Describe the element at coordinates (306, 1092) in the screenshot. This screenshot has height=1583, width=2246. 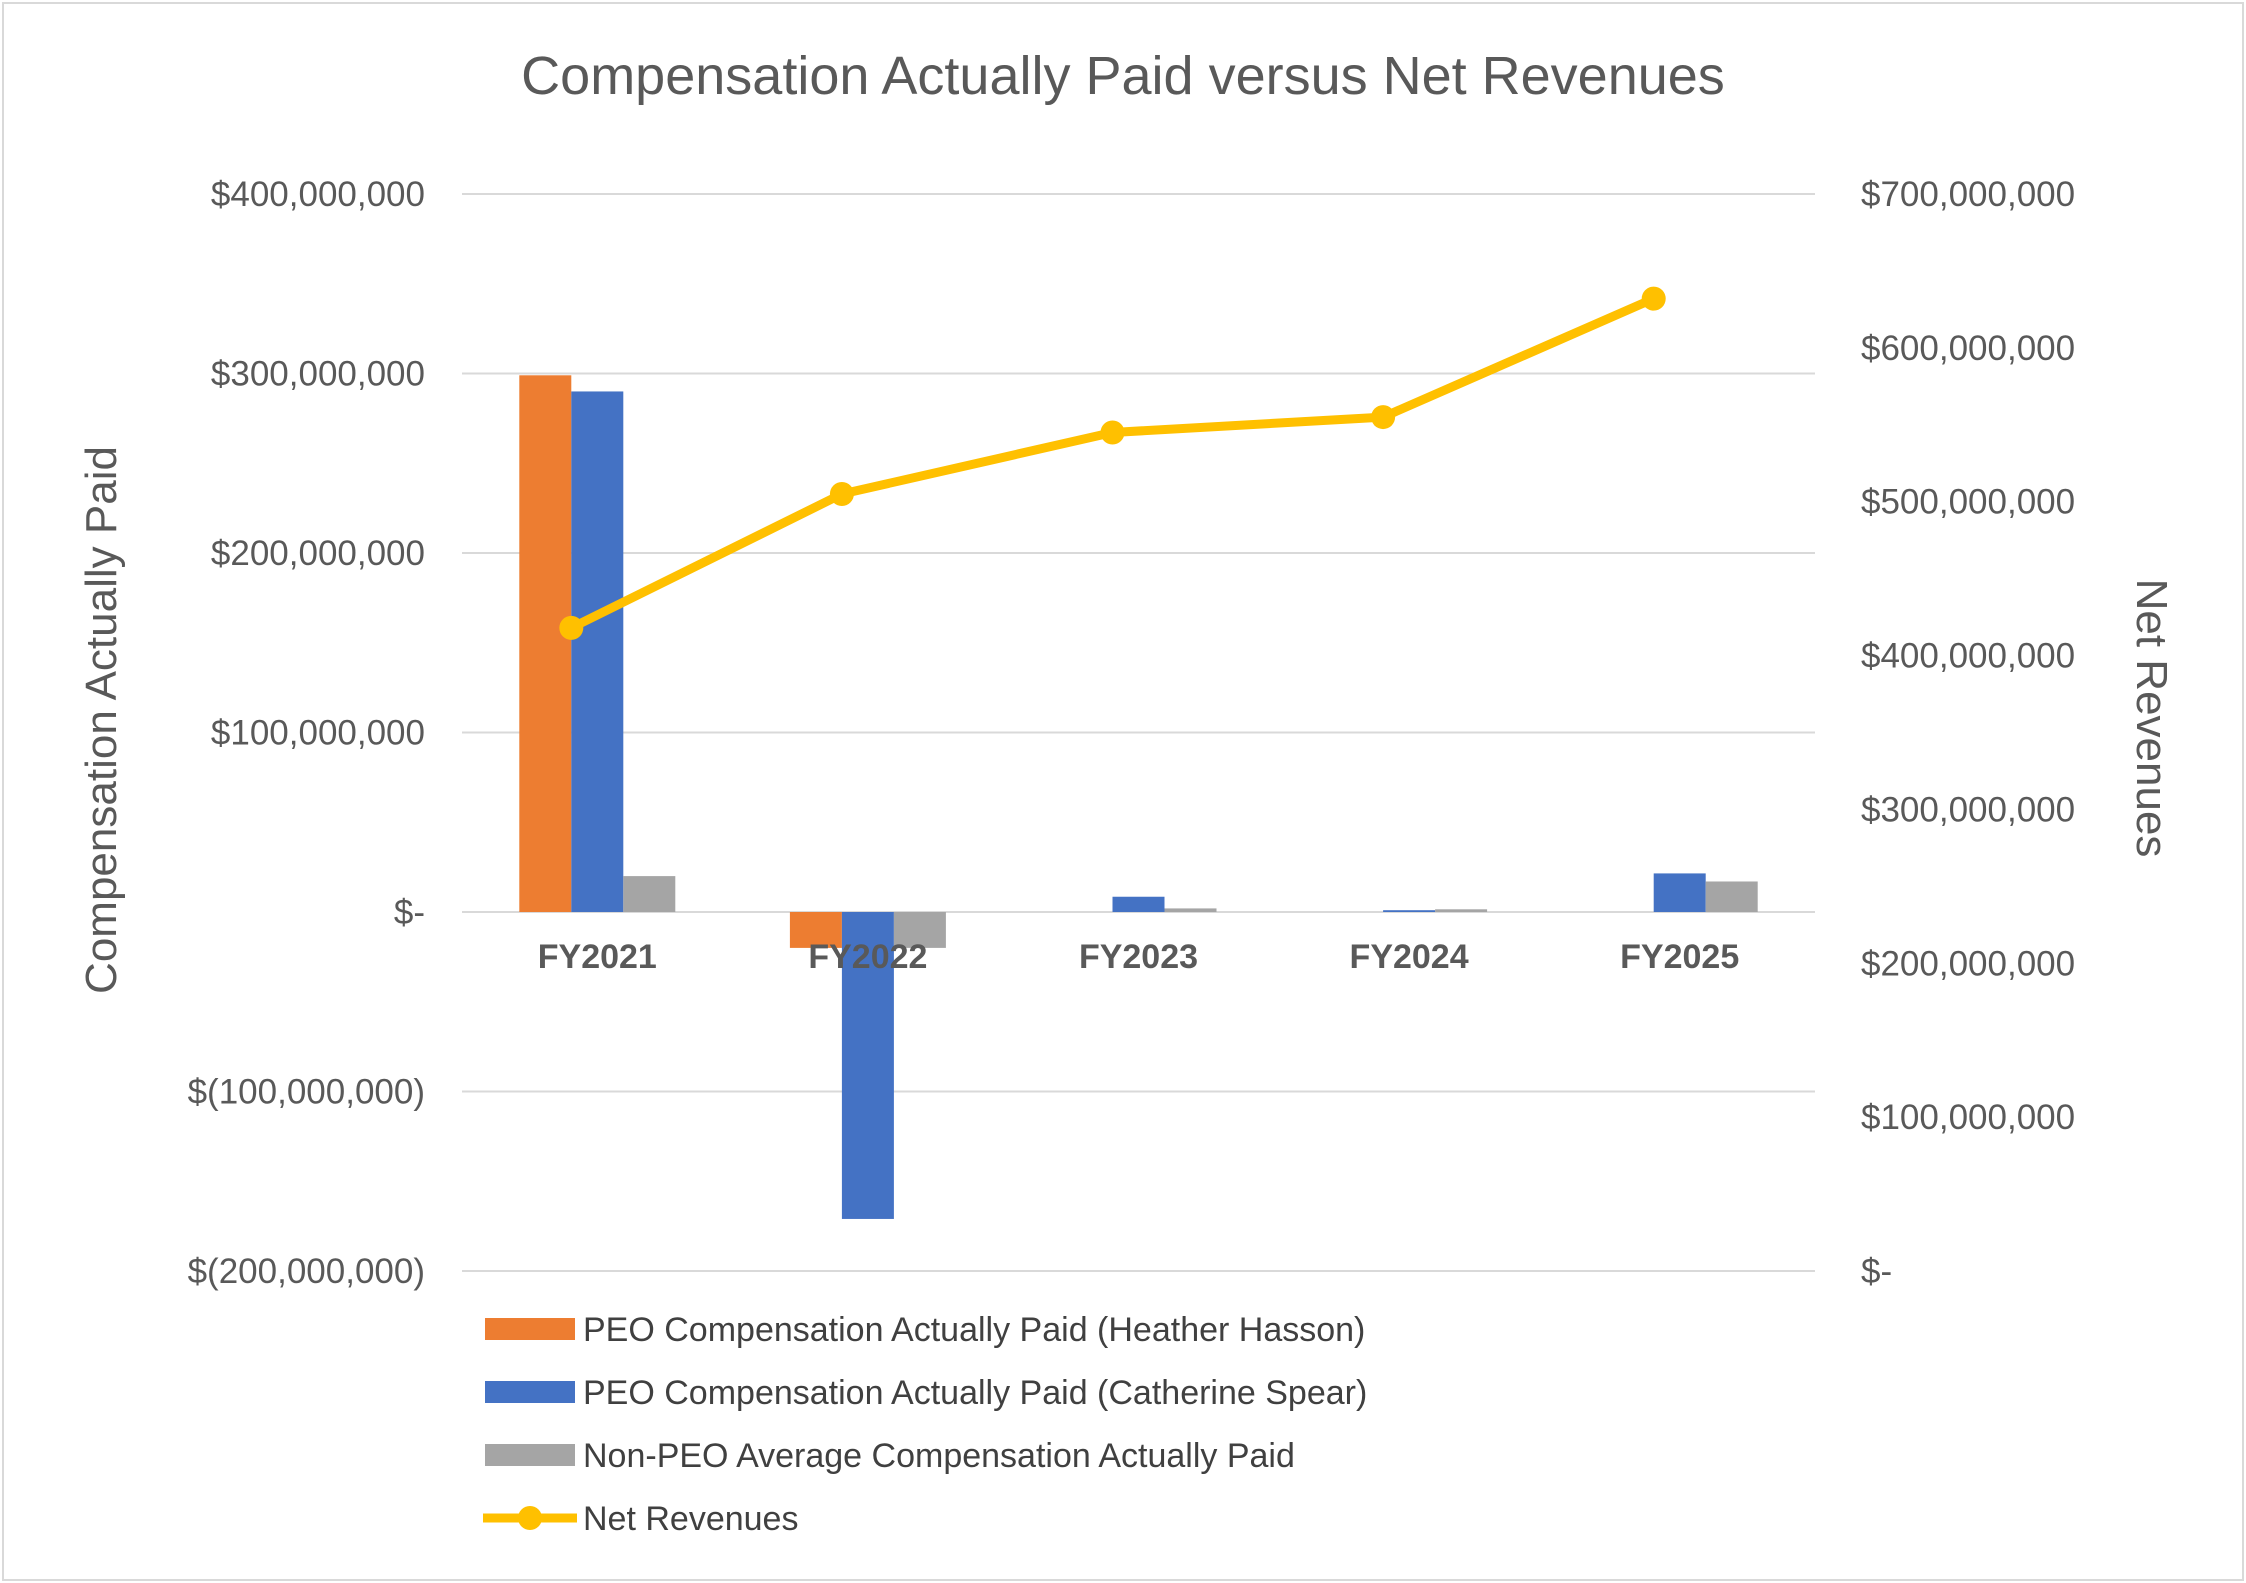
I see `left-tick-label: $(100,000,000)` at that location.